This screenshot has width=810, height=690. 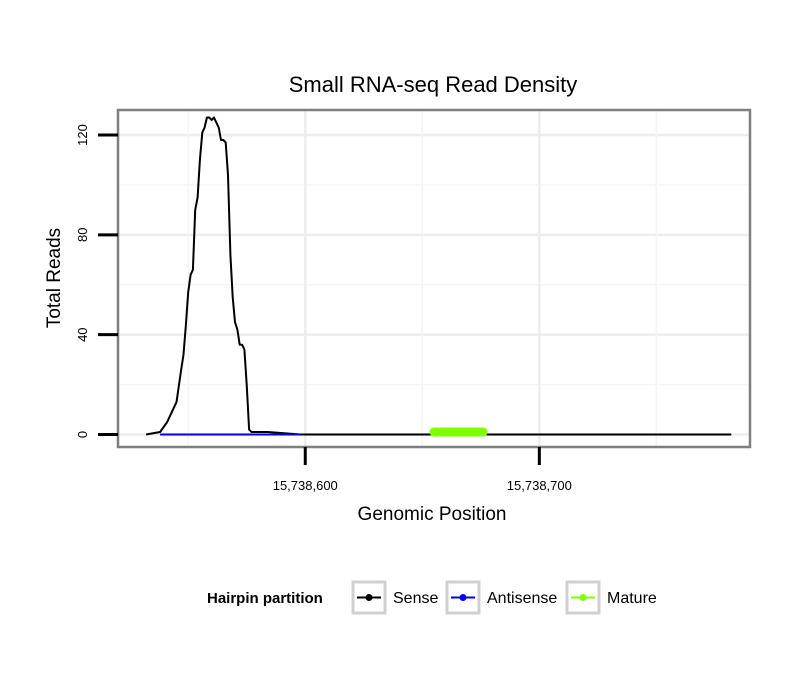 What do you see at coordinates (82, 135) in the screenshot?
I see `y-tick-label: 120` at bounding box center [82, 135].